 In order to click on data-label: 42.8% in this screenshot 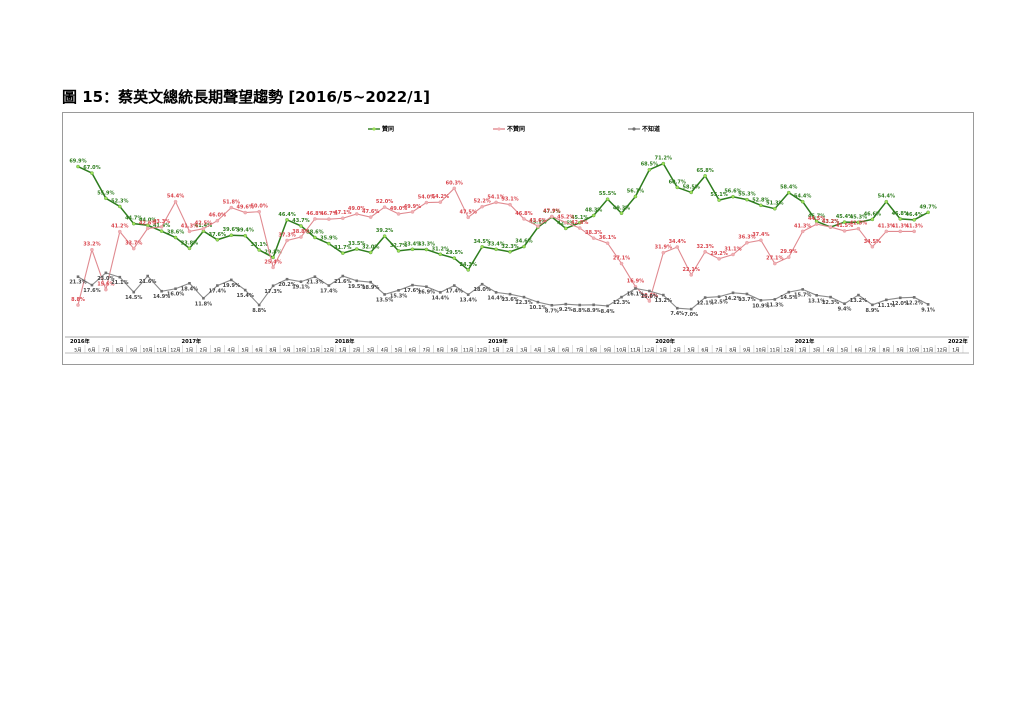, I will do `click(579, 223)`.